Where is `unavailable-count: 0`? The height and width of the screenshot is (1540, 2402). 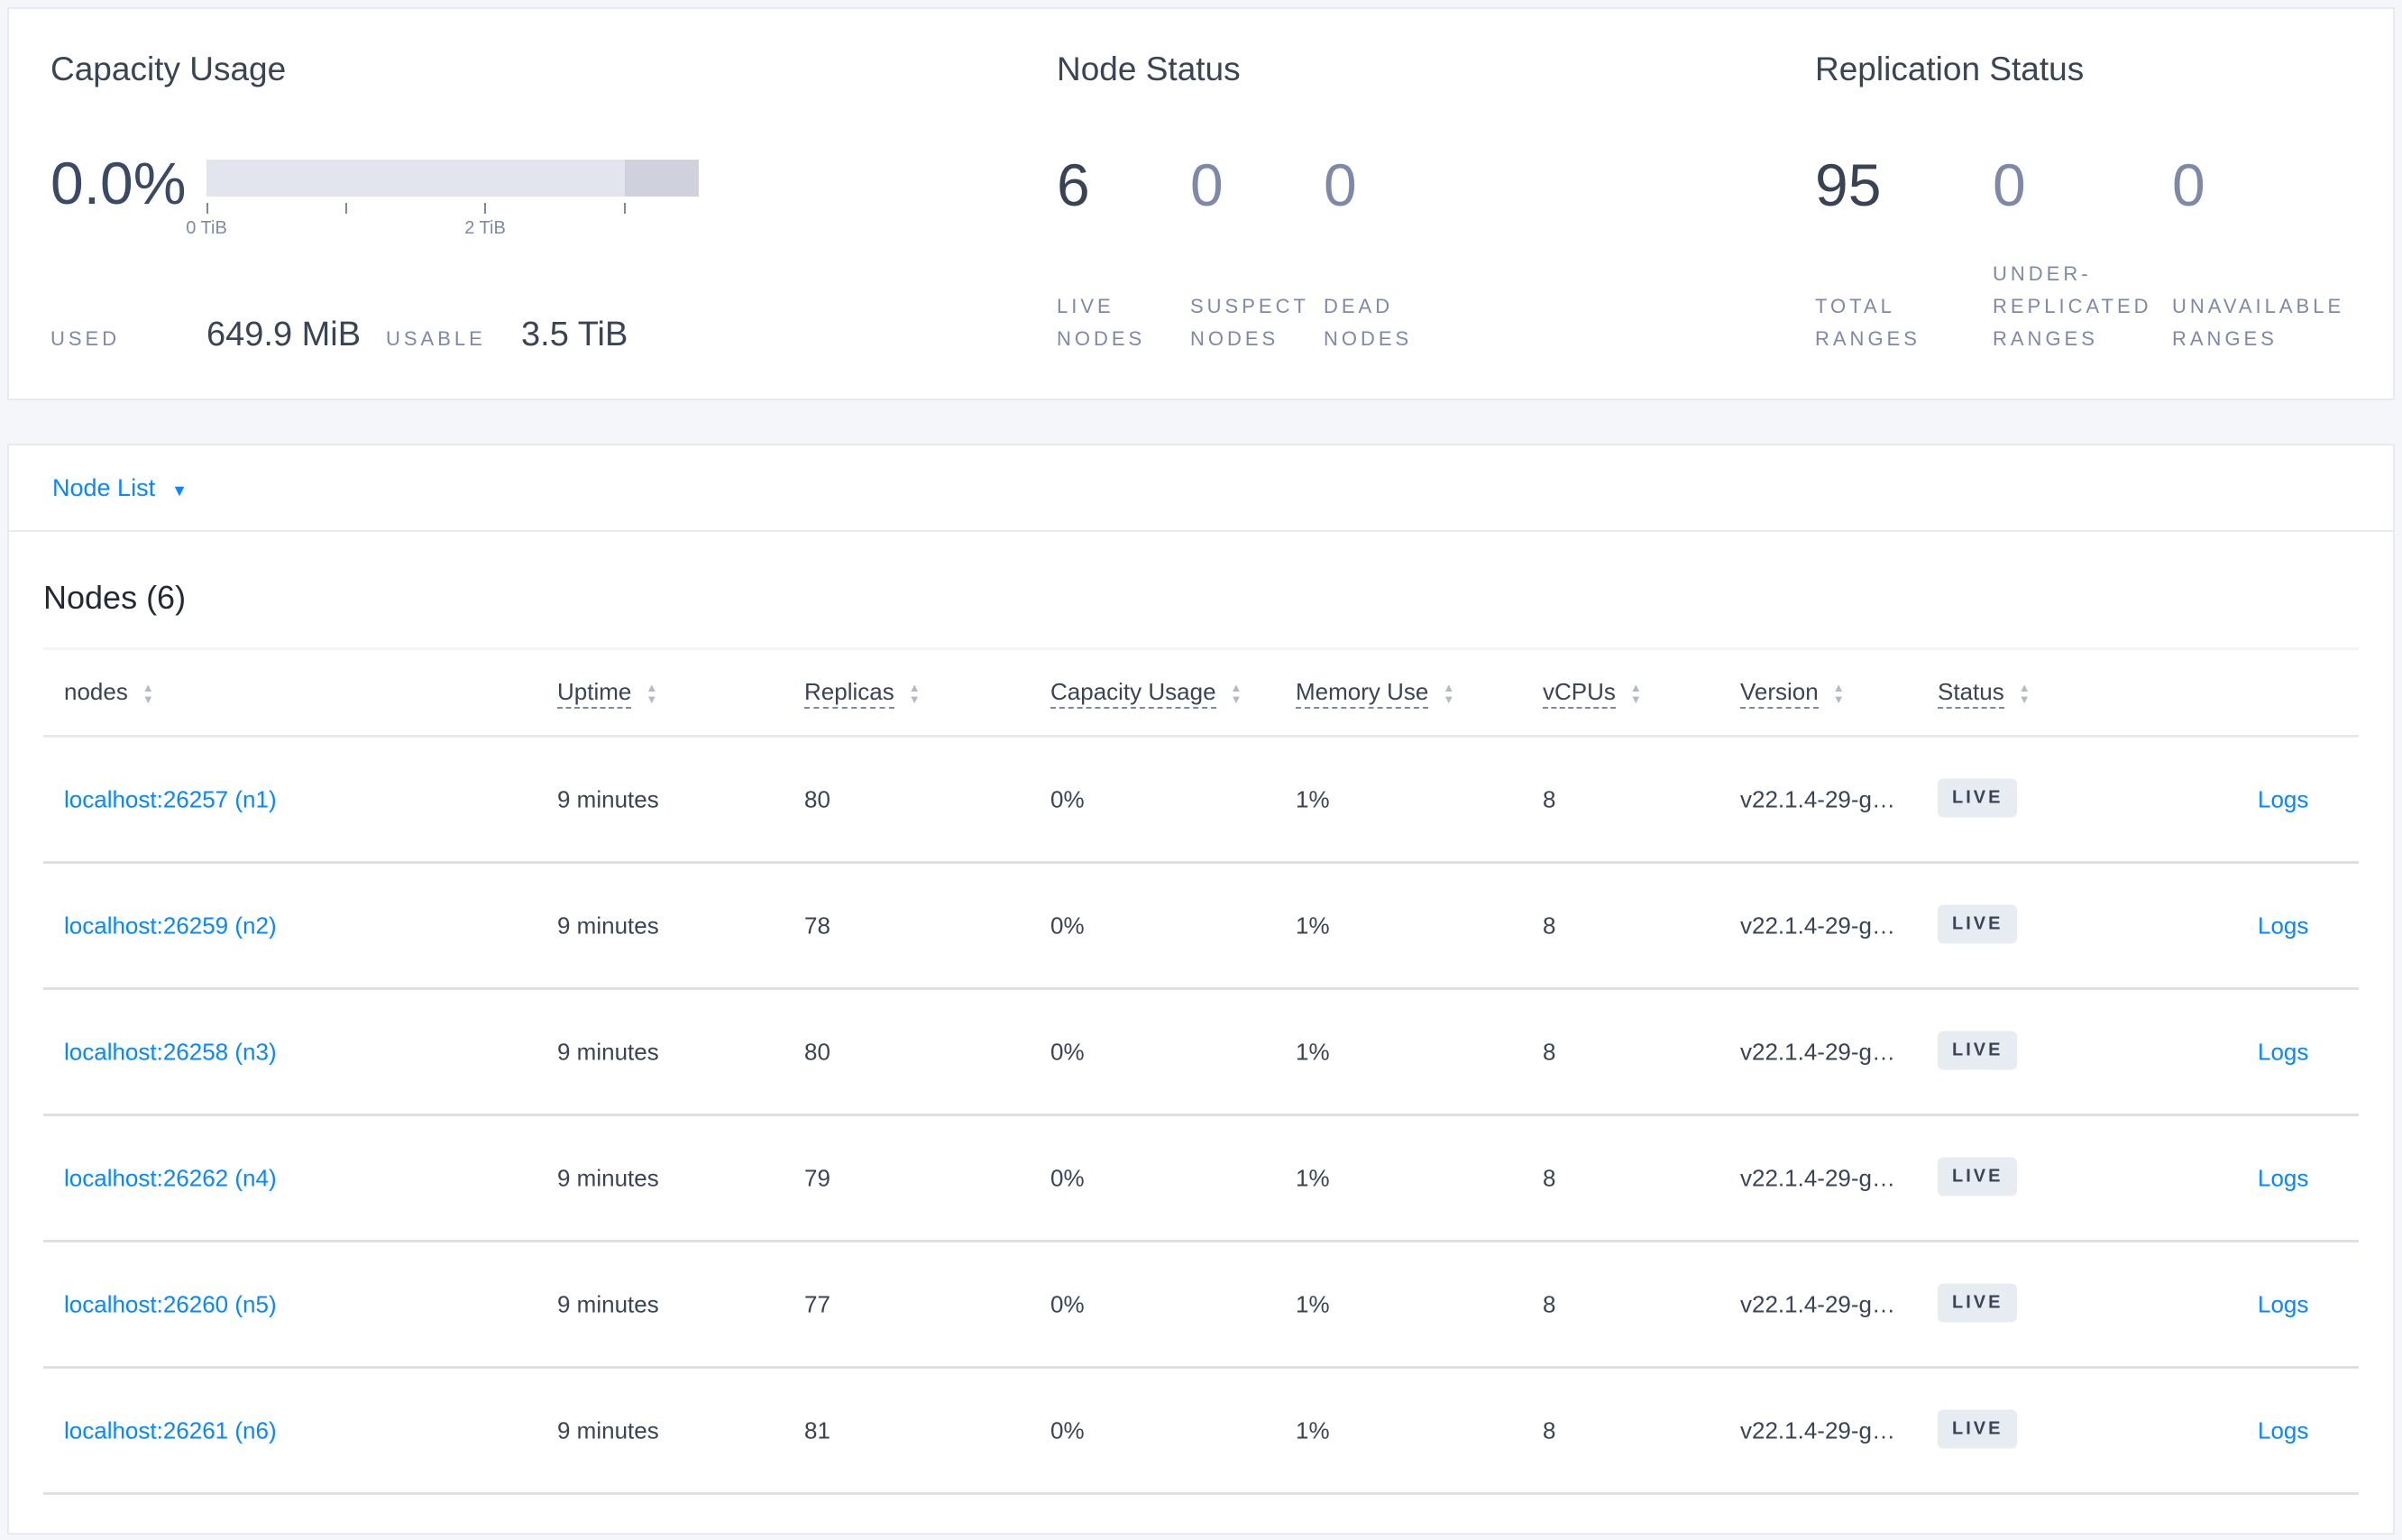
unavailable-count: 0 is located at coordinates (2188, 184).